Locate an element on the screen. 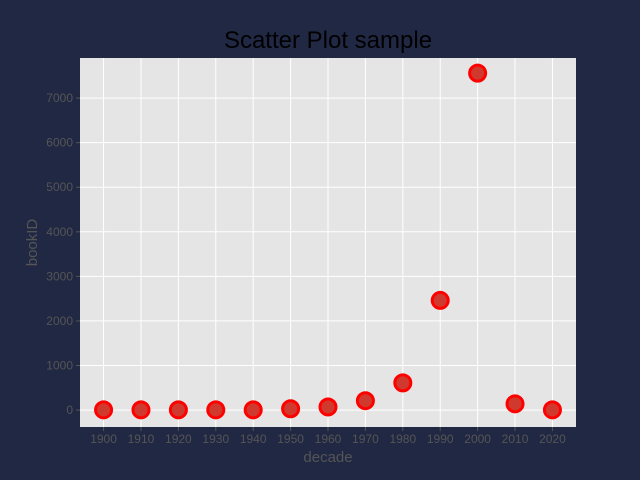 This screenshot has height=480, width=640. y-tick-label: 5000 is located at coordinates (59, 187).